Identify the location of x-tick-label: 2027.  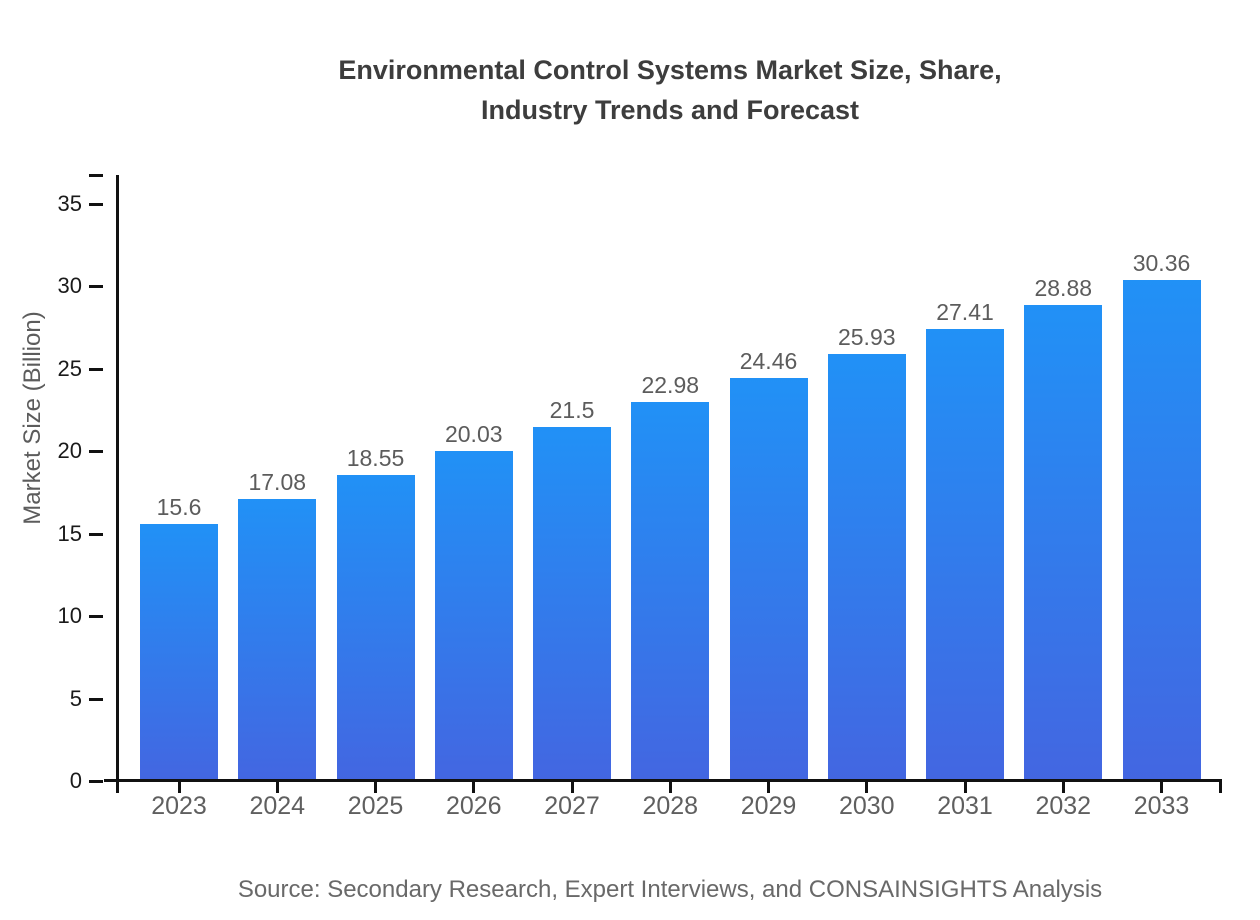
(572, 806).